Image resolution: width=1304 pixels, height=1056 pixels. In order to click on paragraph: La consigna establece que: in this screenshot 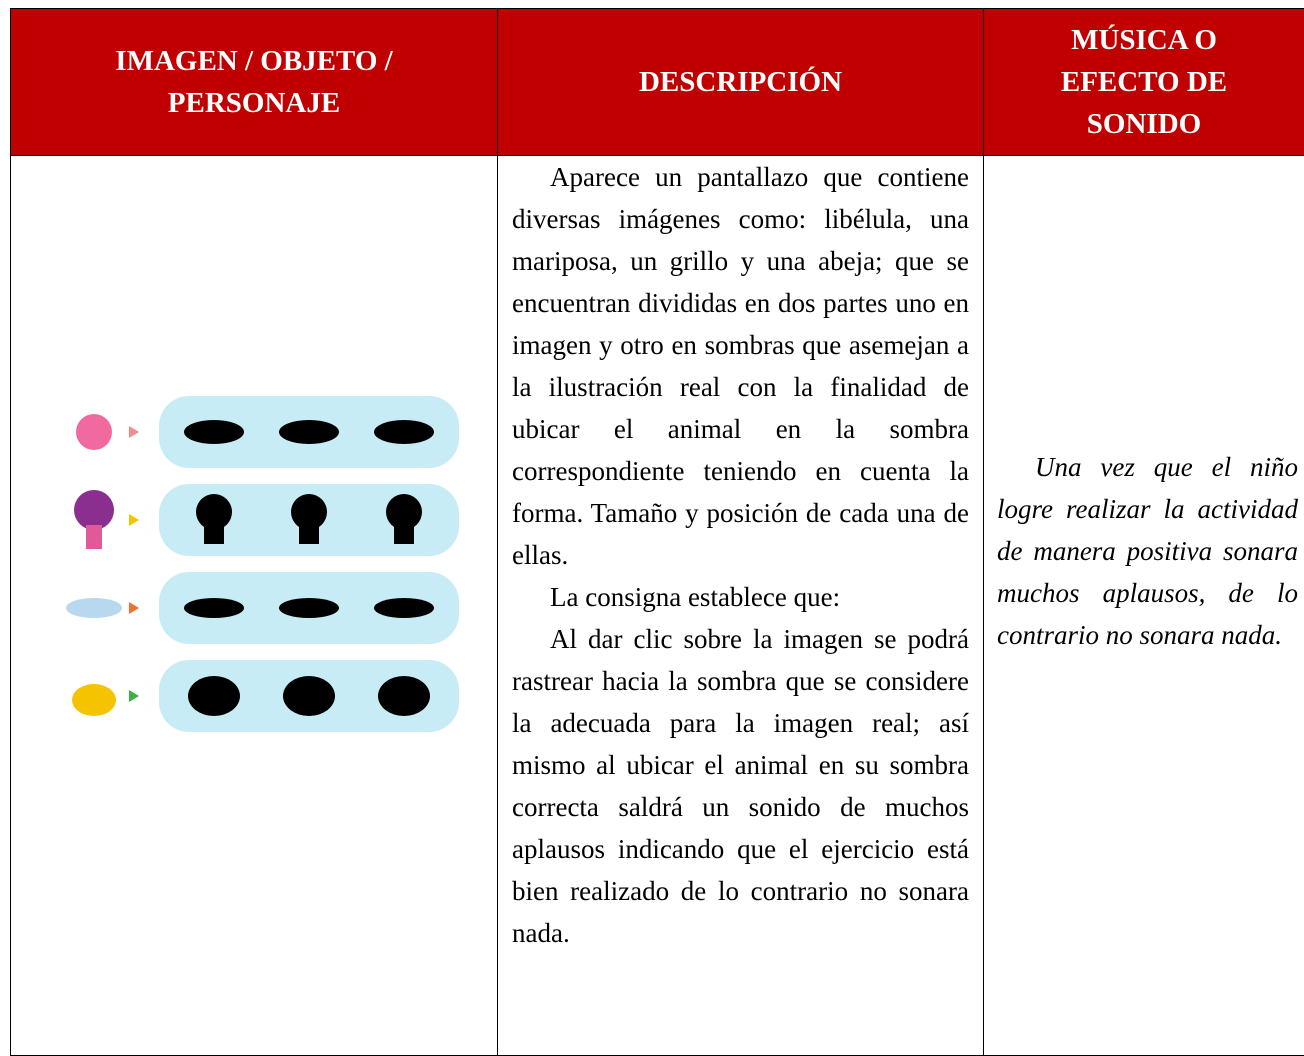, I will do `click(740, 597)`.